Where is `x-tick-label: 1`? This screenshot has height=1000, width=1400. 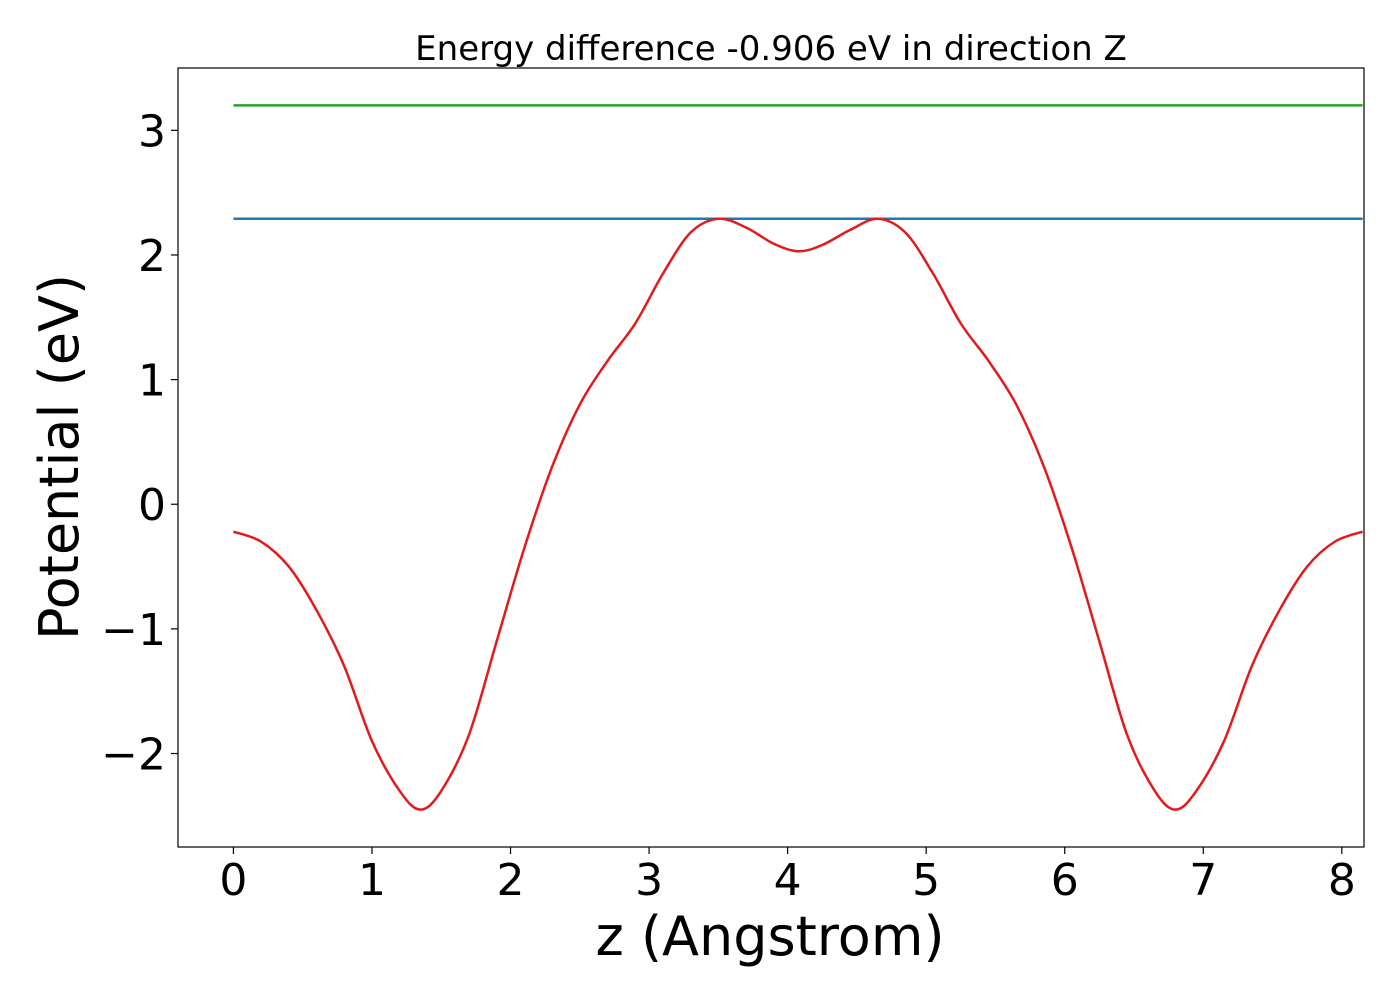
x-tick-label: 1 is located at coordinates (372, 880).